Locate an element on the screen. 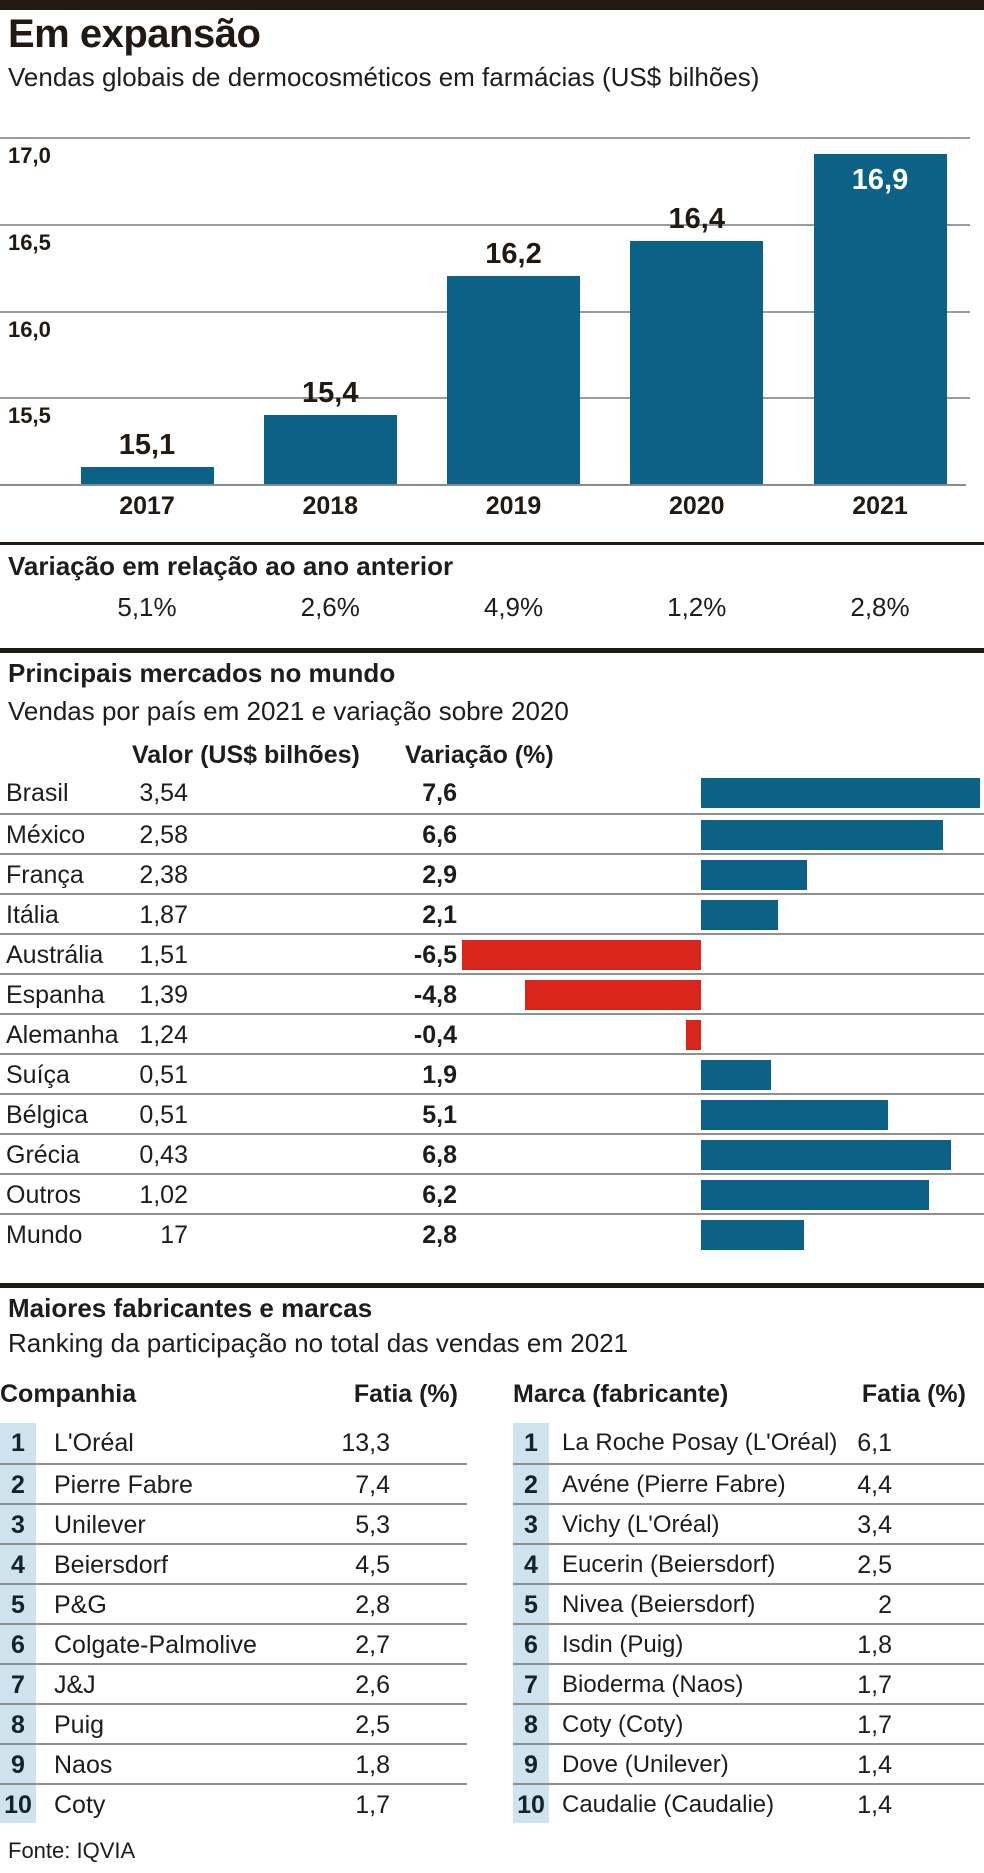 This screenshot has height=1873, width=984. table-row: 3 Vichy (L'Oréal) 3,4 is located at coordinates (748, 1523).